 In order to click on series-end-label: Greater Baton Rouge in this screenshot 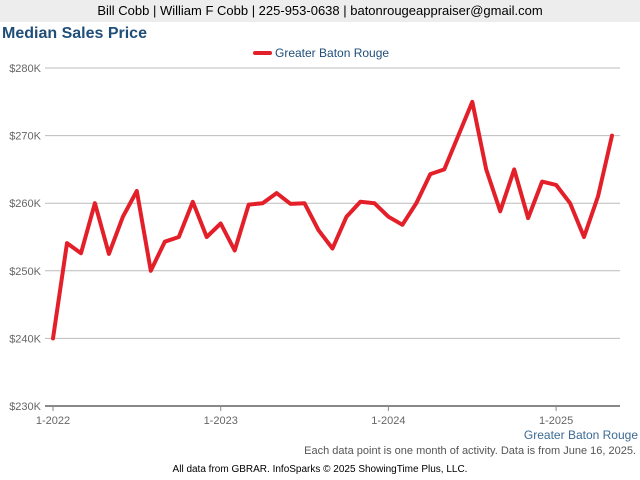, I will do `click(581, 435)`.